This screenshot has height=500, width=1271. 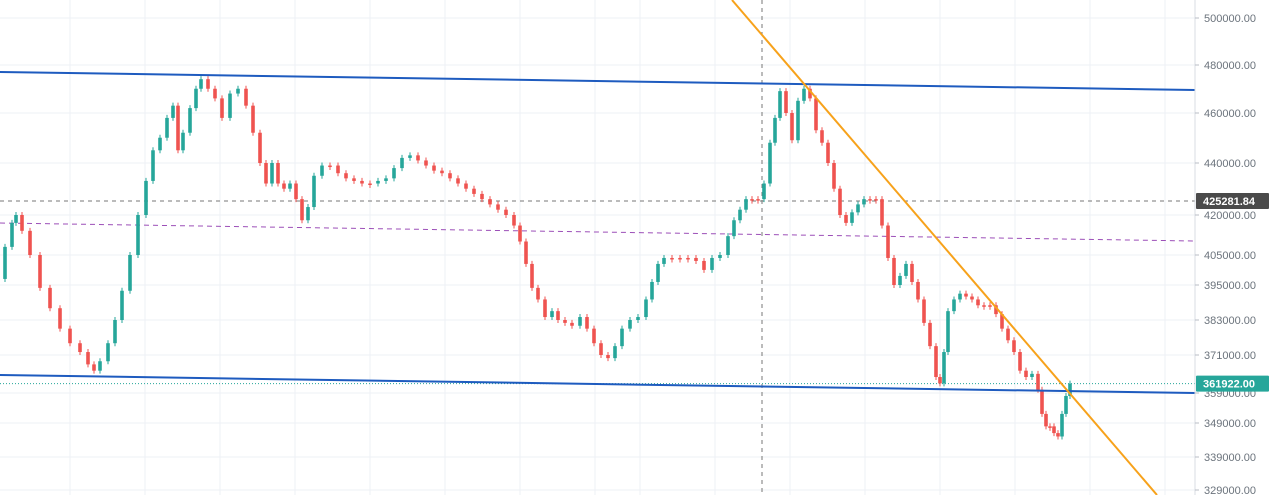 What do you see at coordinates (598, 384) in the screenshot?
I see `channel-lower-line` at bounding box center [598, 384].